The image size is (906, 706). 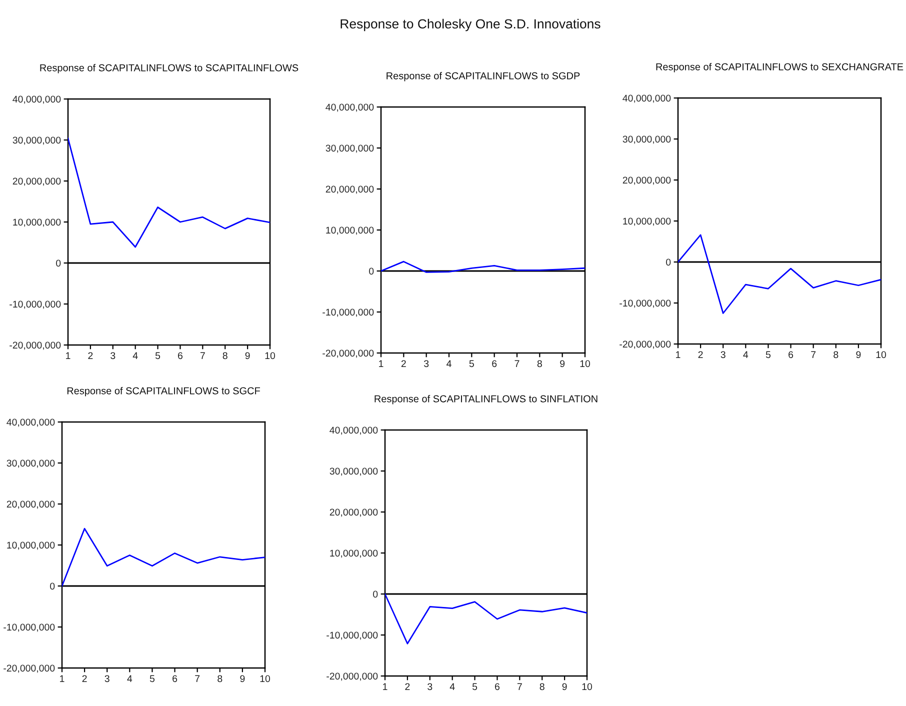 What do you see at coordinates (780, 67) in the screenshot?
I see `chart-title: Response of SCAPITALINFLOWS to SEXCHANGRATE` at bounding box center [780, 67].